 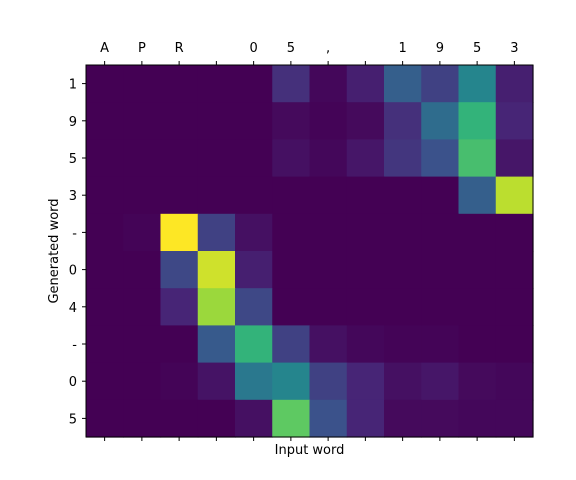 What do you see at coordinates (54, 250) in the screenshot?
I see `y-axis-label: Generated word` at bounding box center [54, 250].